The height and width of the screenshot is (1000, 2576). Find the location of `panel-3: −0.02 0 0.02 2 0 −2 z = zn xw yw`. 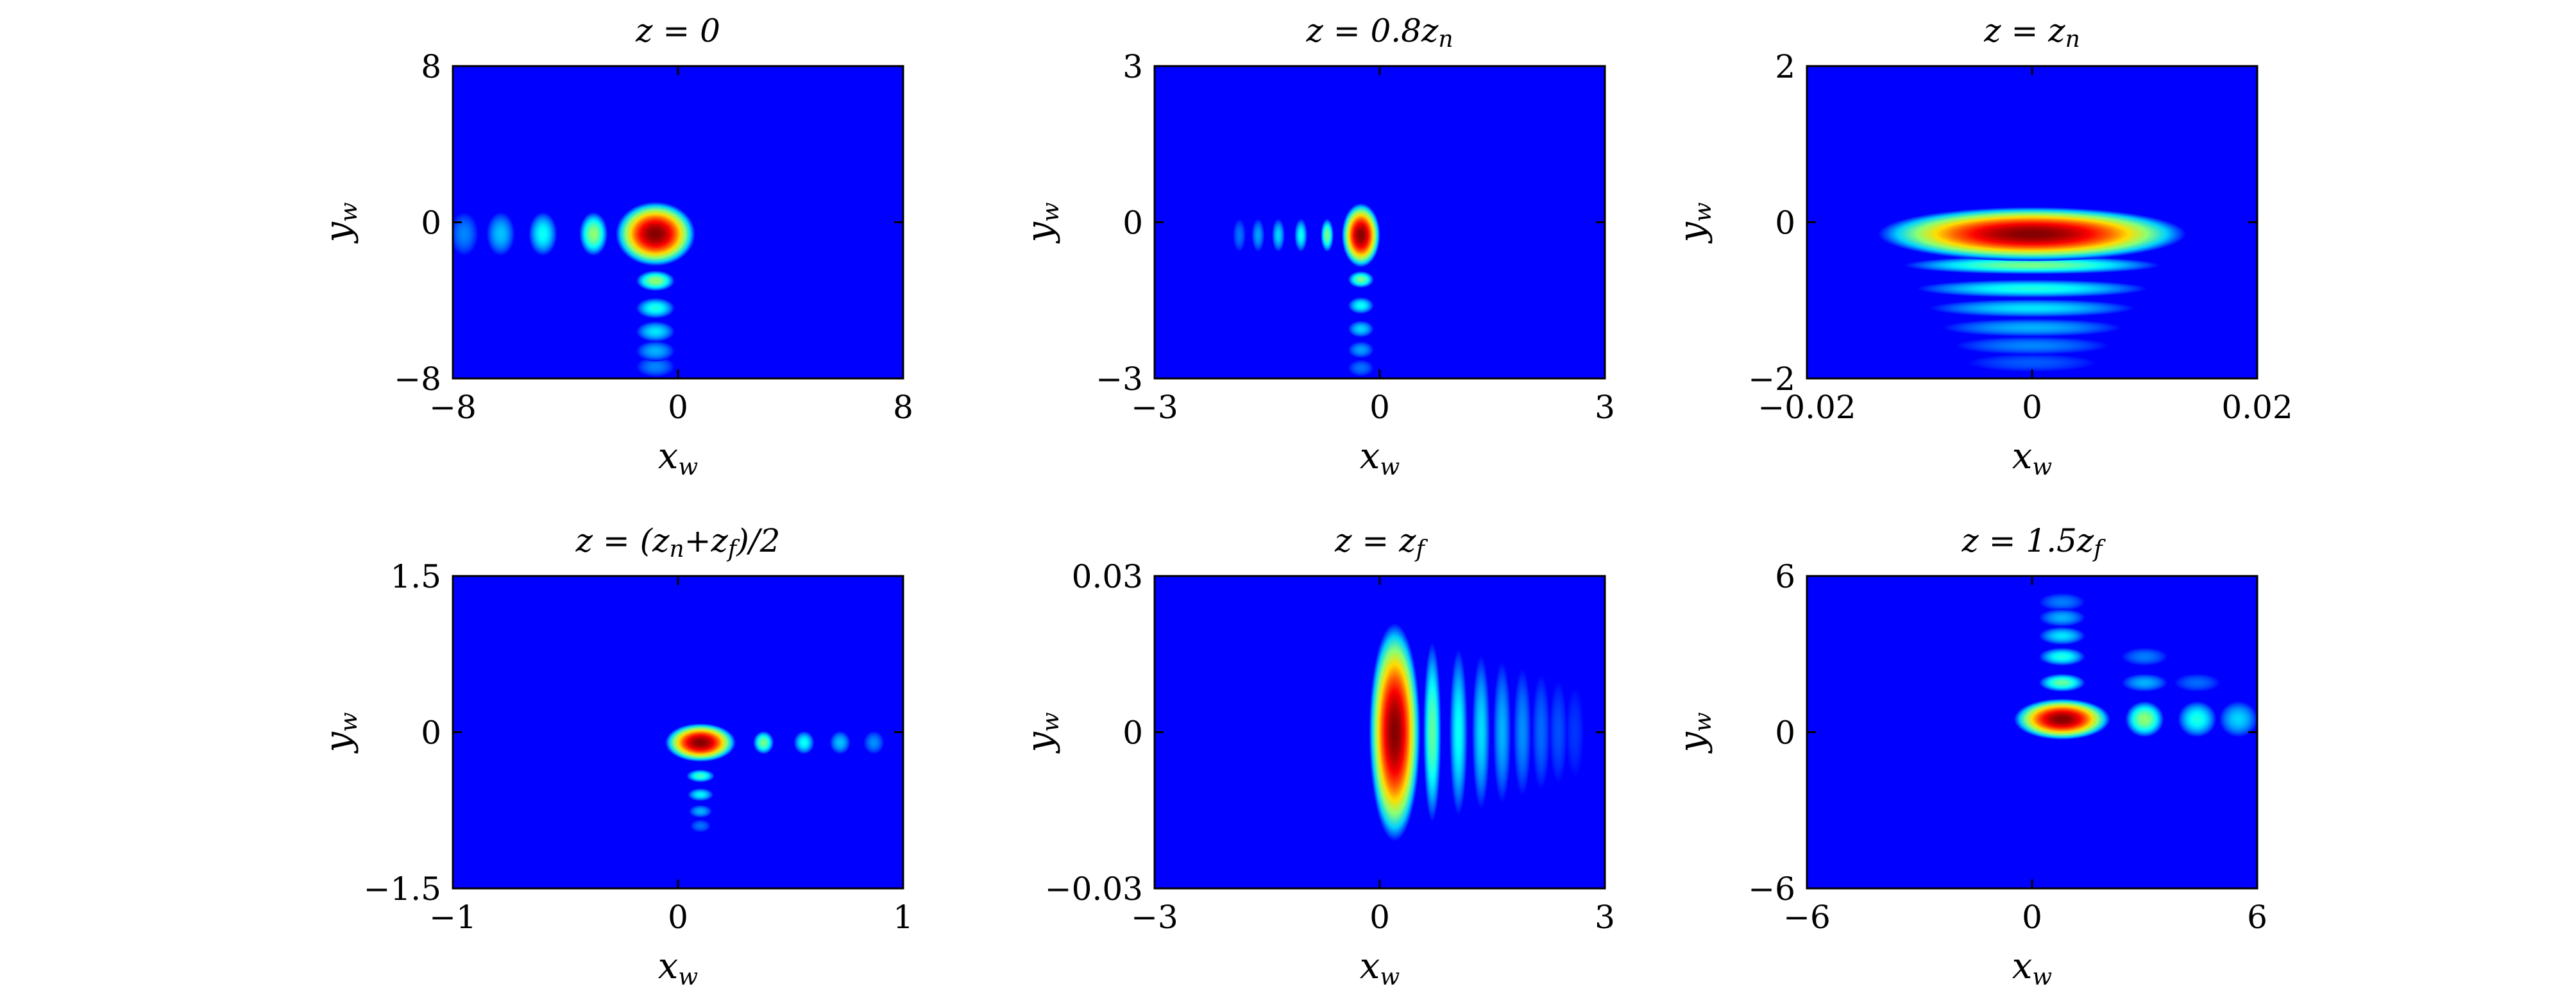

panel-3: −0.02 0 0.02 2 0 −2 z = zn xw yw is located at coordinates (1982, 246).